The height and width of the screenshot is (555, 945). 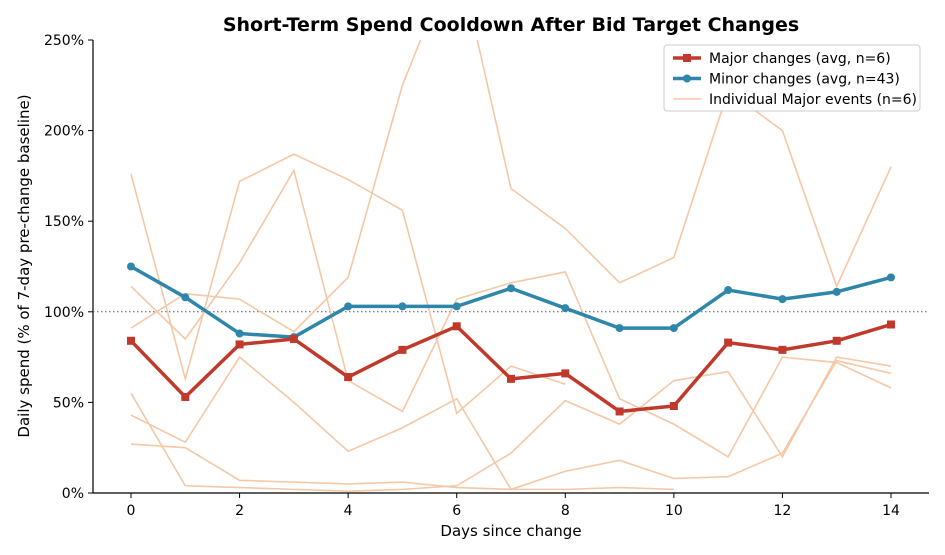 What do you see at coordinates (687, 58) in the screenshot?
I see `legend-marker-major` at bounding box center [687, 58].